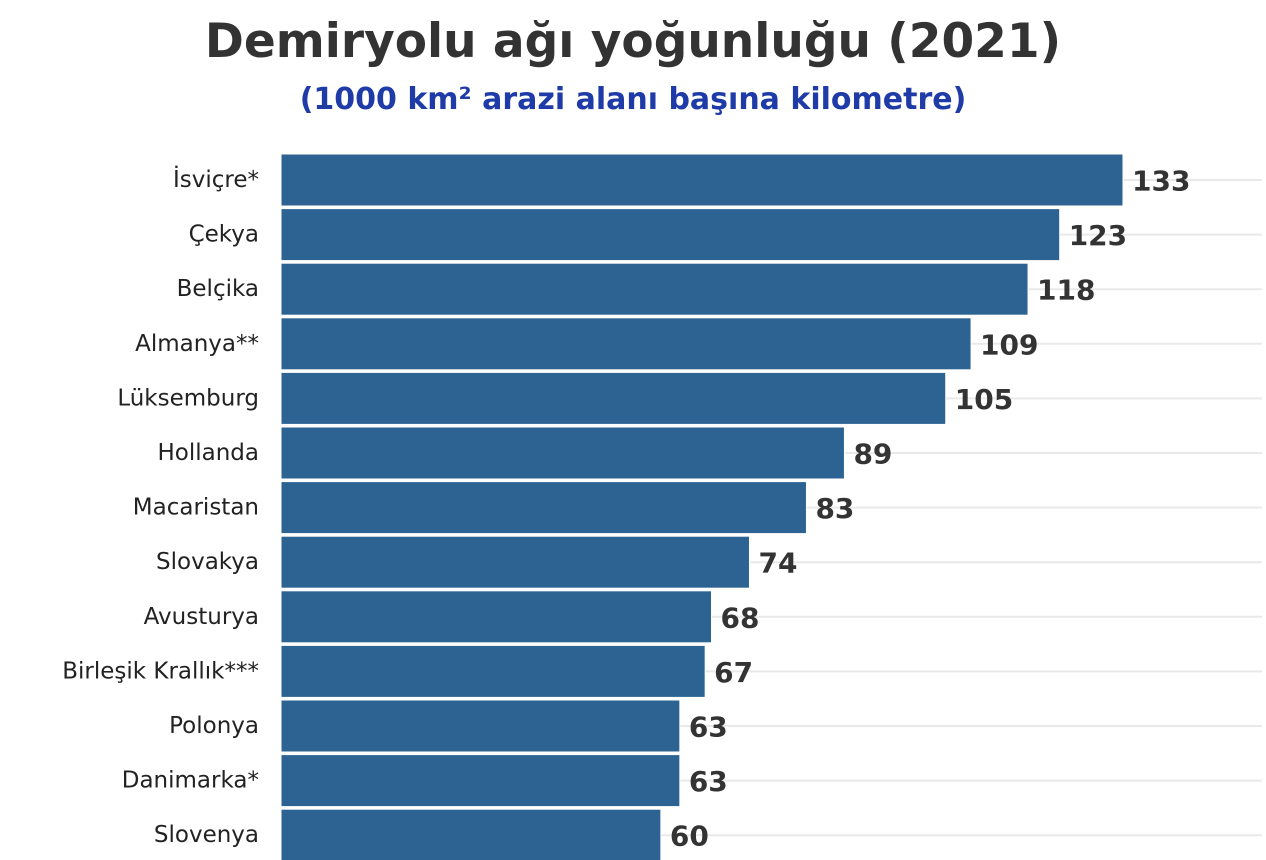 Image resolution: width=1266 pixels, height=860 pixels. What do you see at coordinates (214, 726) in the screenshot?
I see `category-label: Polonya` at bounding box center [214, 726].